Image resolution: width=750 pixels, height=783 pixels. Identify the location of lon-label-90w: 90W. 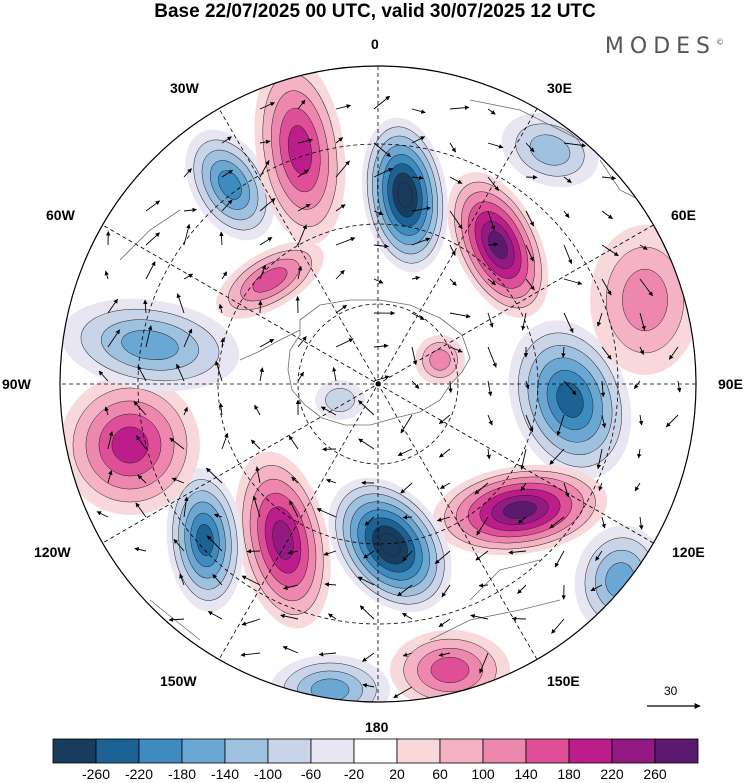
(16, 384).